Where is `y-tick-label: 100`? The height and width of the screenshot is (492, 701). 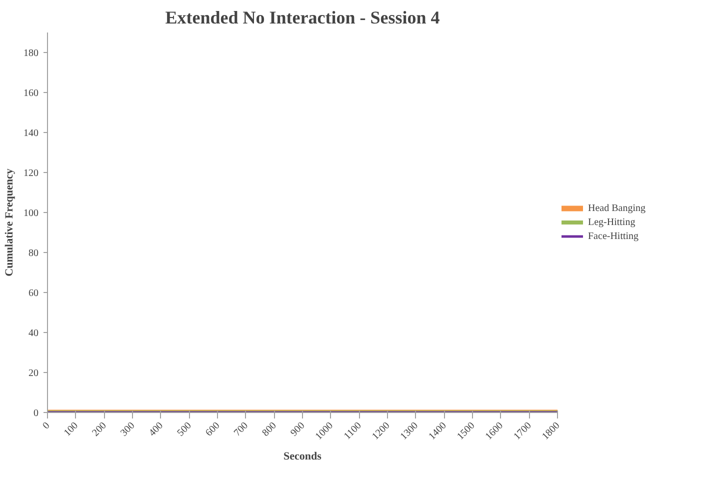
y-tick-label: 100 is located at coordinates (31, 213).